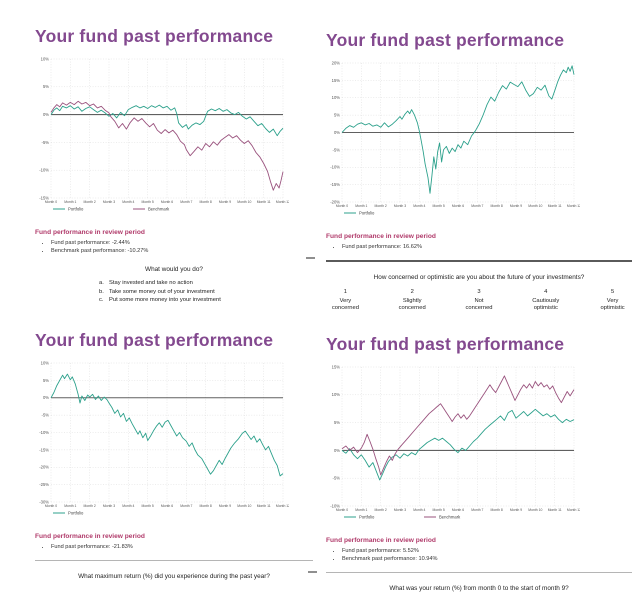 The width and height of the screenshot is (641, 598). What do you see at coordinates (345, 307) in the screenshot?
I see `scale-1-label-line2: concerned` at bounding box center [345, 307].